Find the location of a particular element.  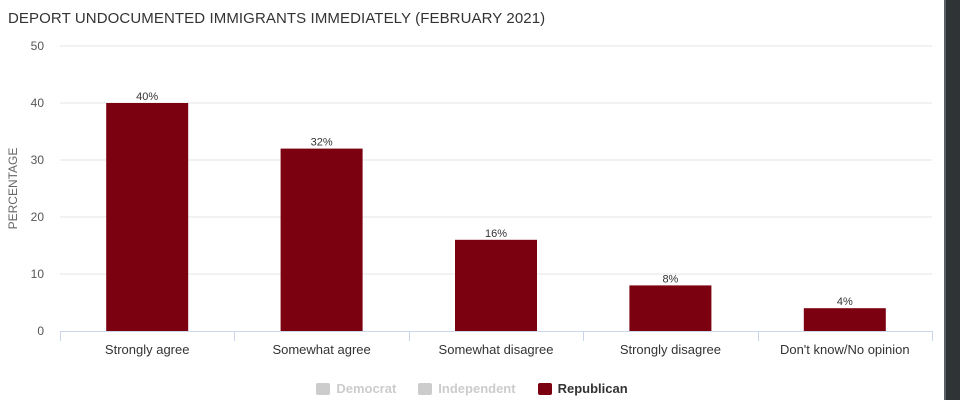

legend-item-republican: Republican is located at coordinates (582, 388).